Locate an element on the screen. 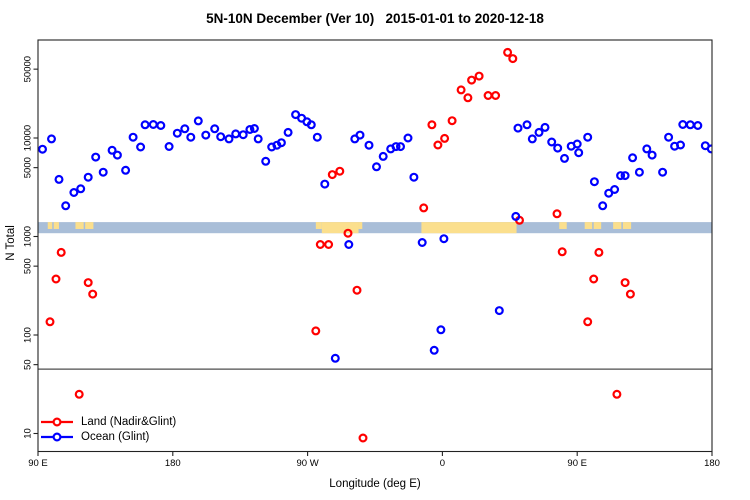 This screenshot has height=500, width=750. y-tick-label: 500 is located at coordinates (28, 266).